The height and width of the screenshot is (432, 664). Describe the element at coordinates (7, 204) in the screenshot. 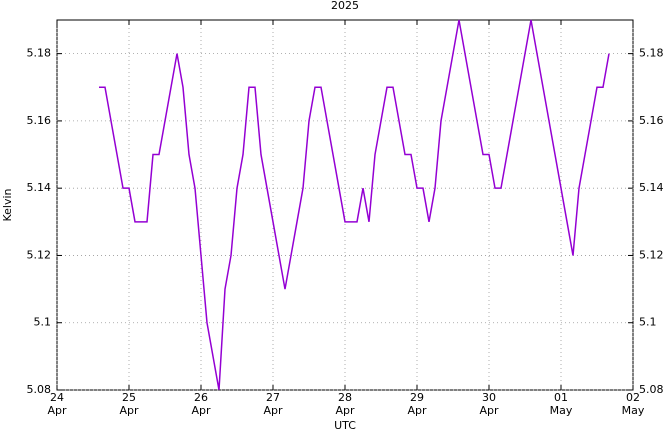

I see `y-axis-label: Kelvin` at that location.